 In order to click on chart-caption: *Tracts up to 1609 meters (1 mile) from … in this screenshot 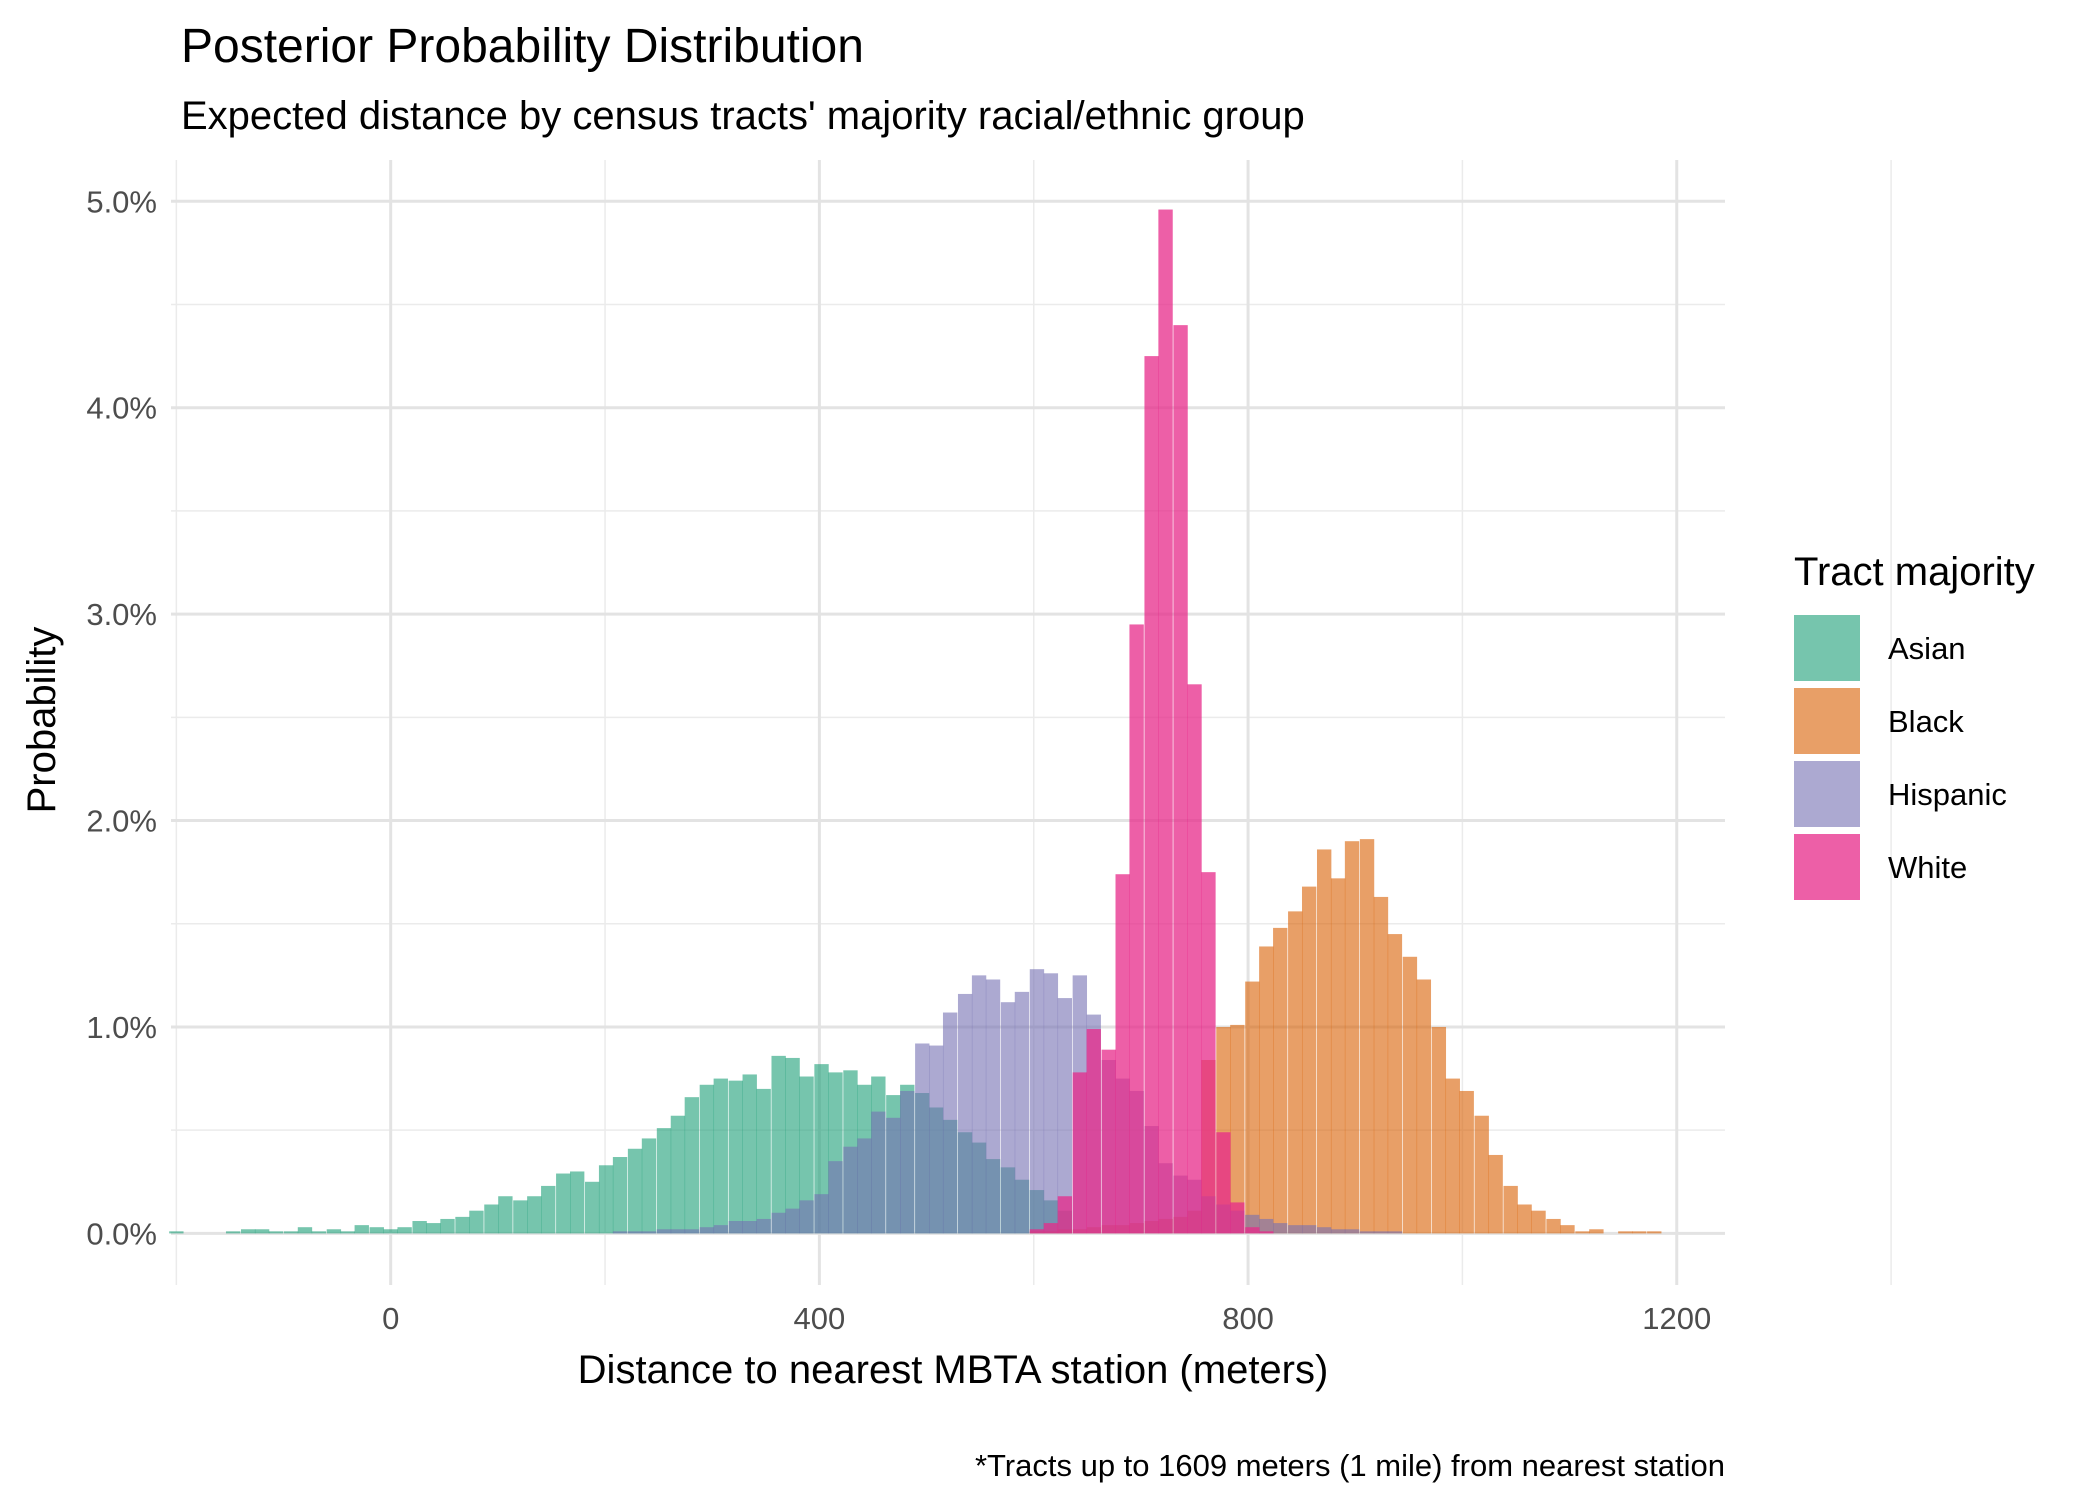, I will do `click(1350, 1465)`.